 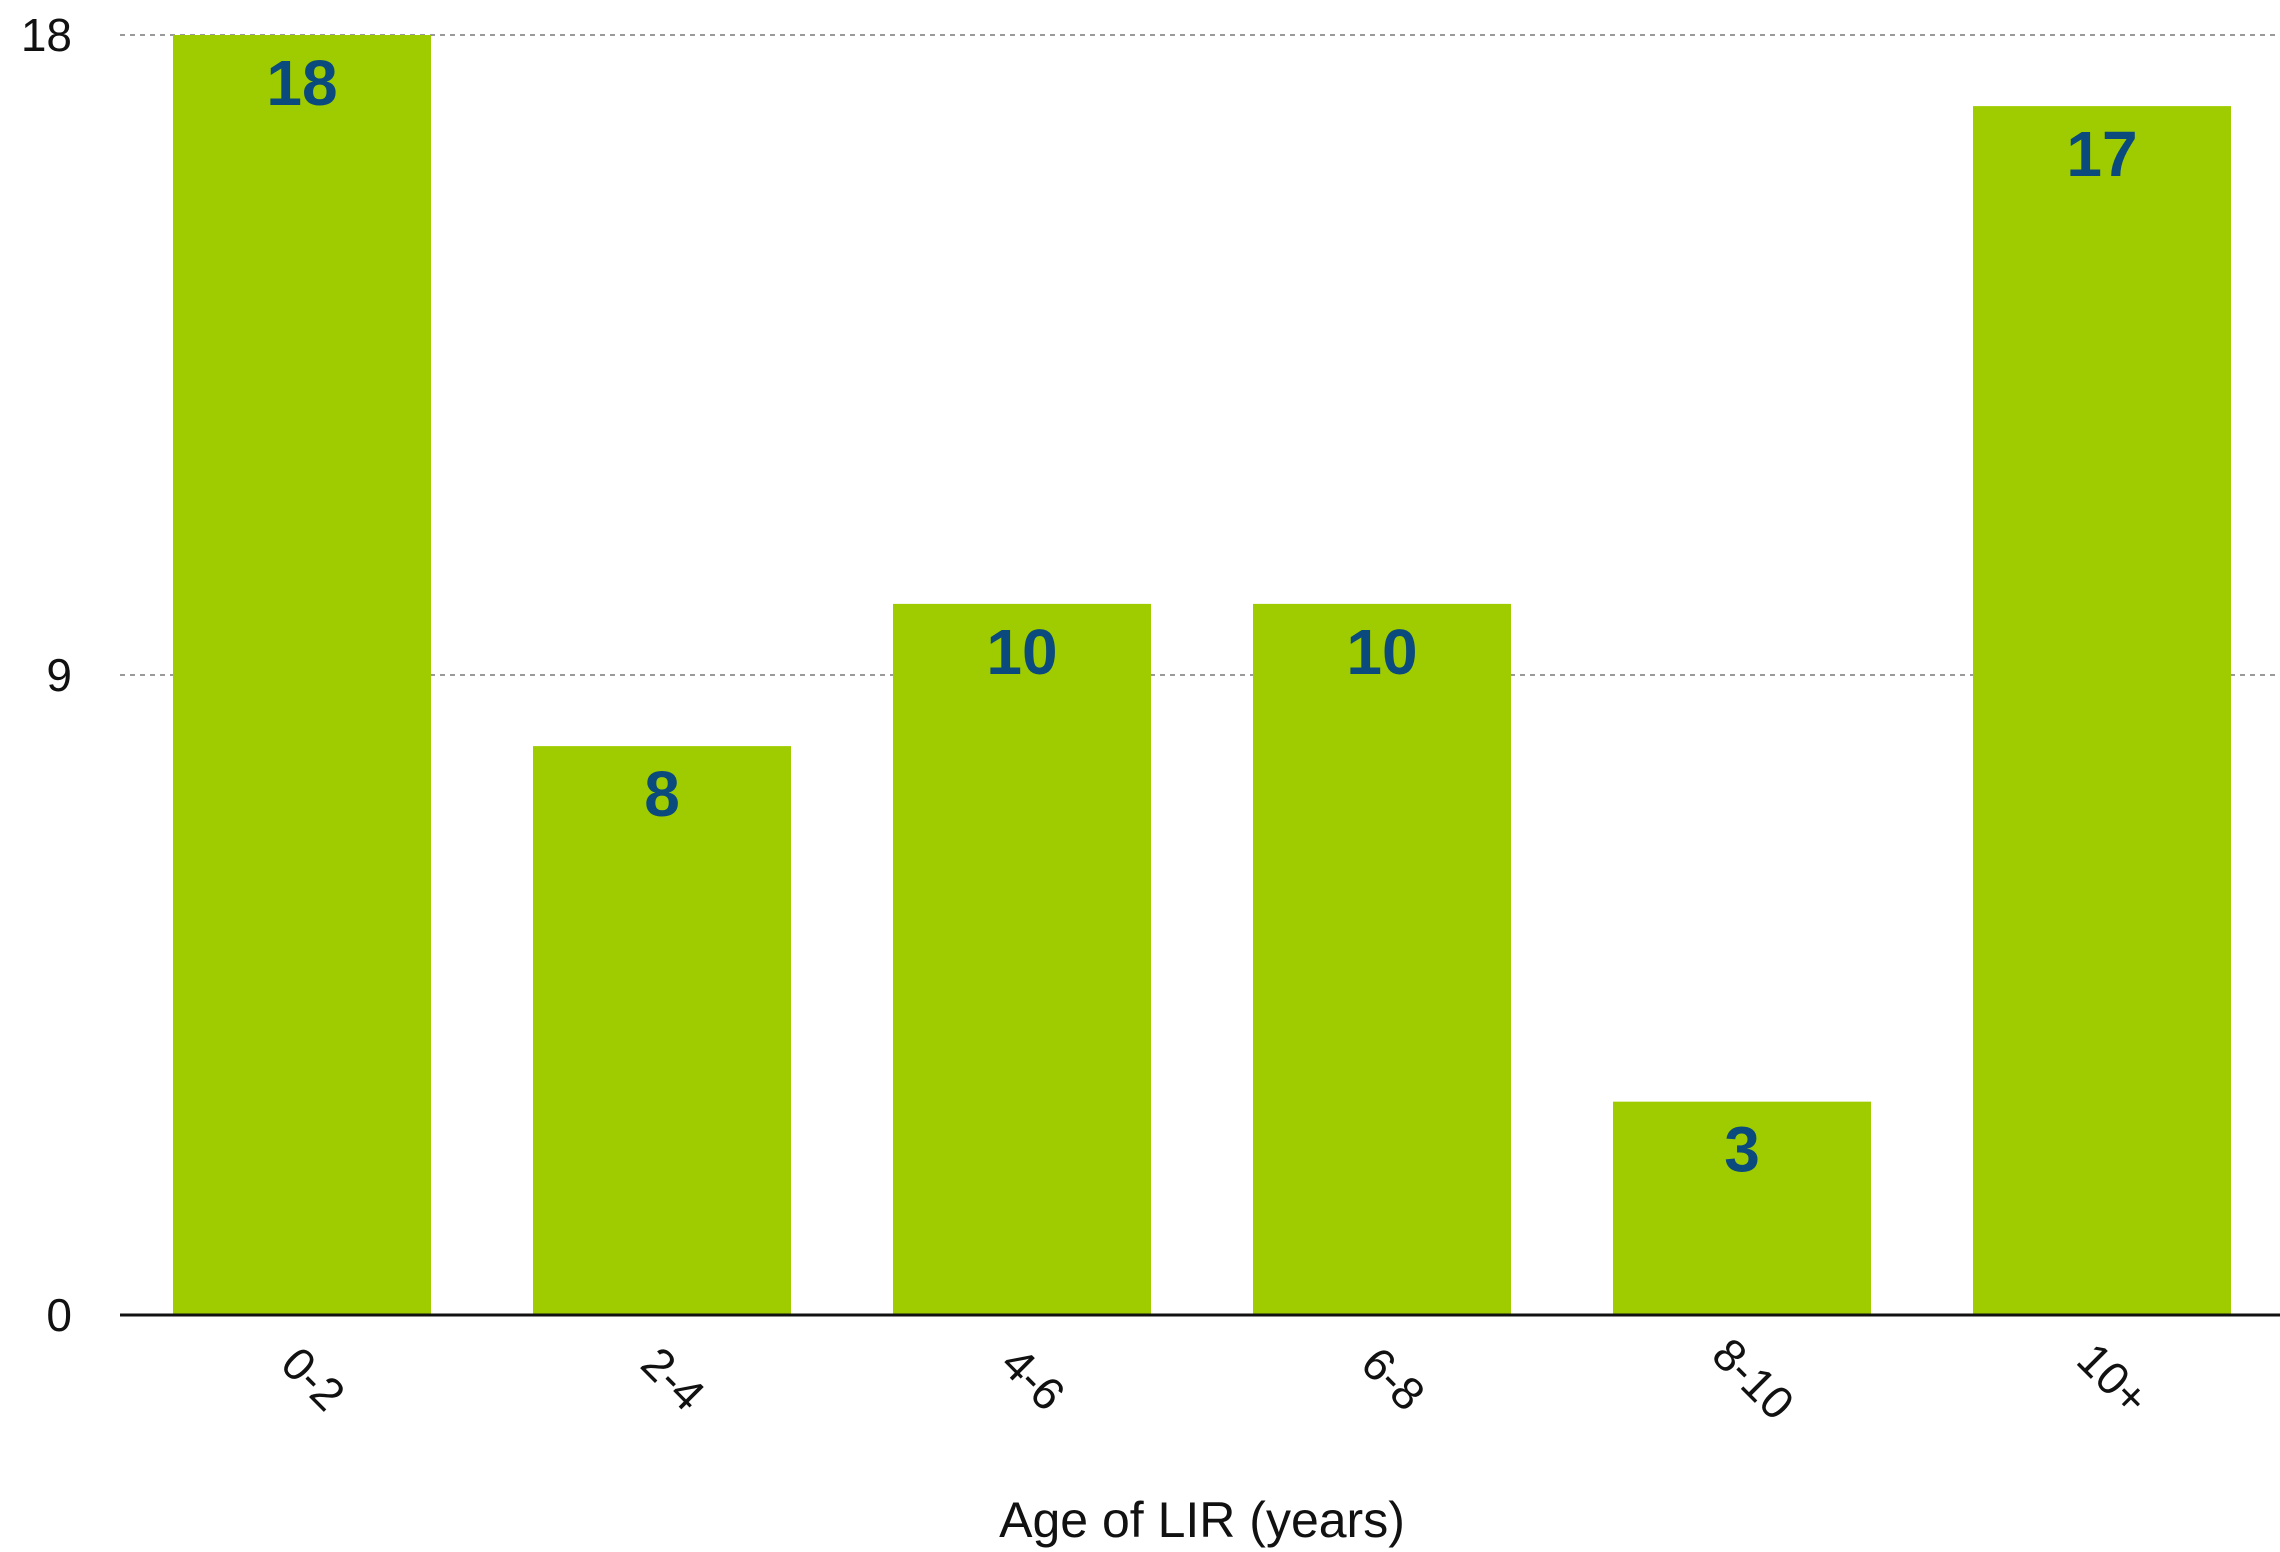 I want to click on x-tick-label-4-6: 4-6, so click(x=1033, y=1379).